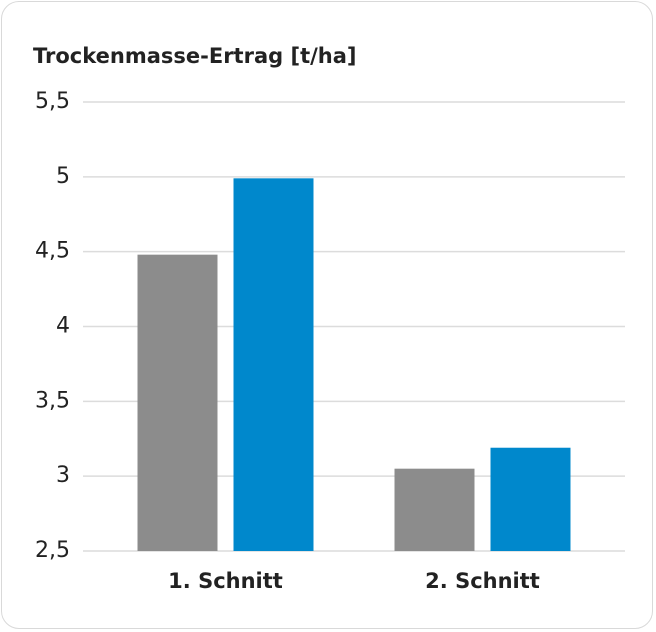  Describe the element at coordinates (195, 56) in the screenshot. I see `chart-title: Trockenmasse-Ertrag [t/ha]` at that location.